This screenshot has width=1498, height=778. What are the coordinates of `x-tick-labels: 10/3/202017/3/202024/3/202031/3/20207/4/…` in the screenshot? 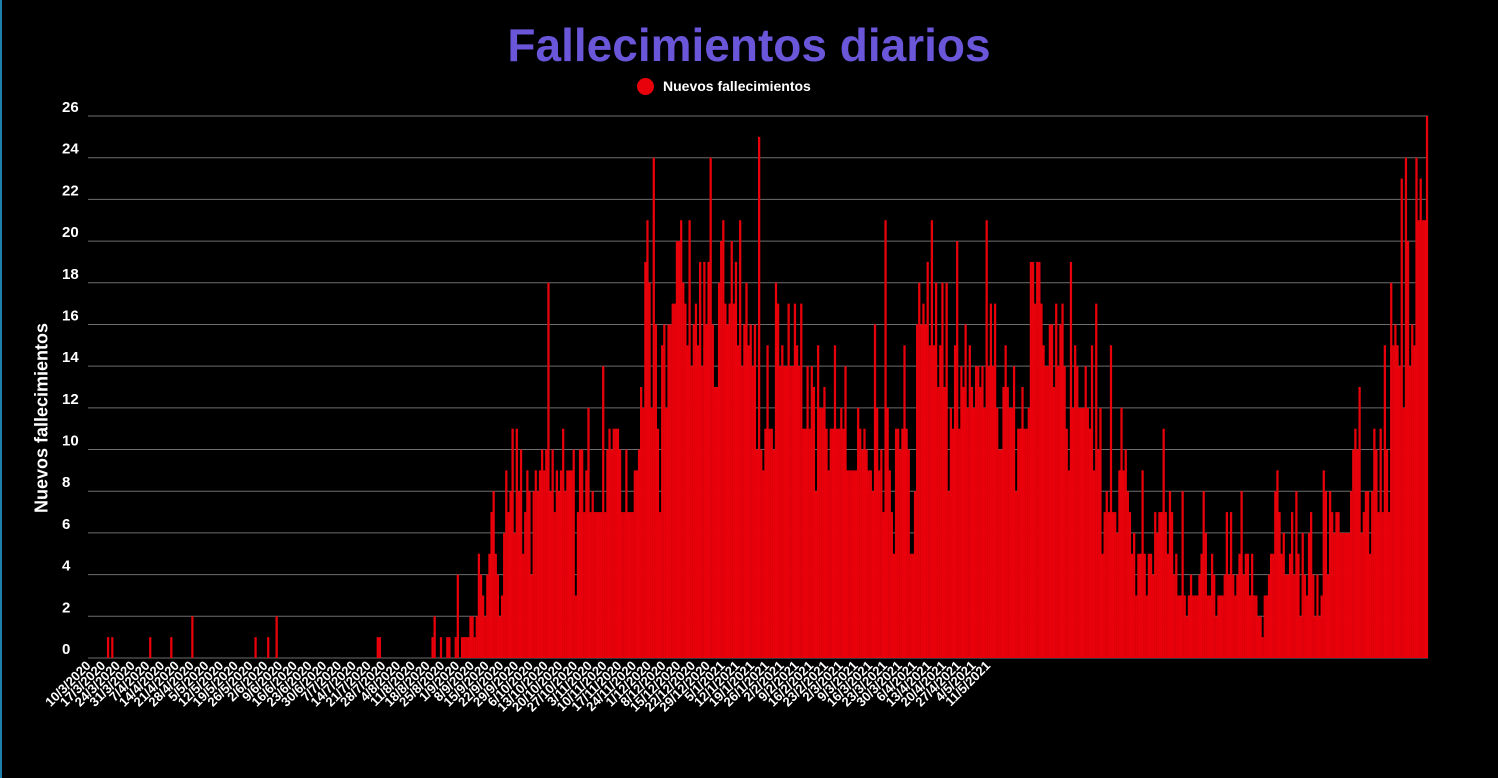 It's located at (517, 686).